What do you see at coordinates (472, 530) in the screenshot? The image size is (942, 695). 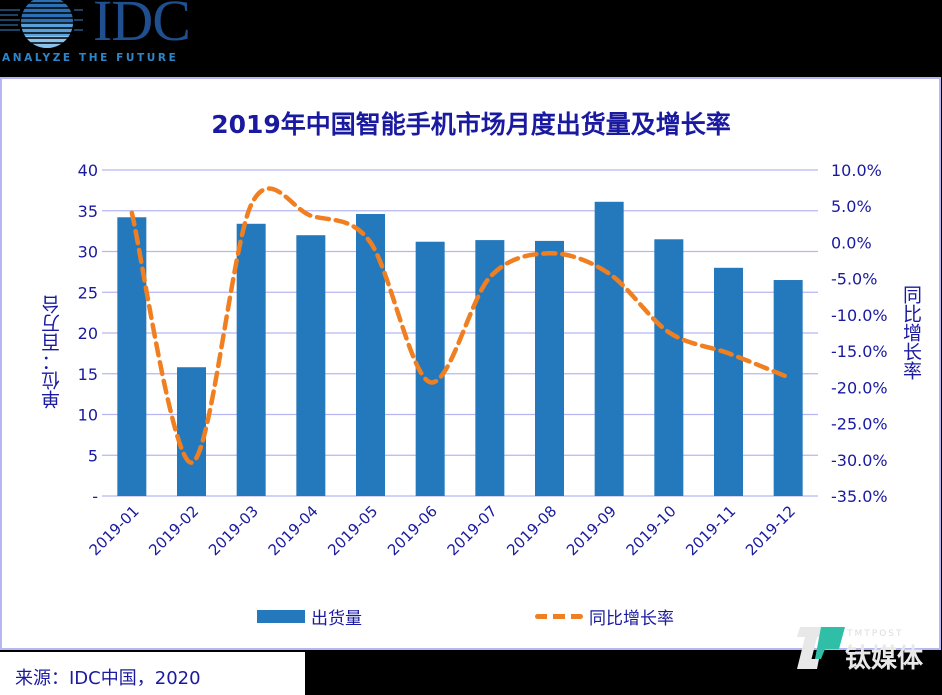 I see `x-axis-tick: 2019-07` at bounding box center [472, 530].